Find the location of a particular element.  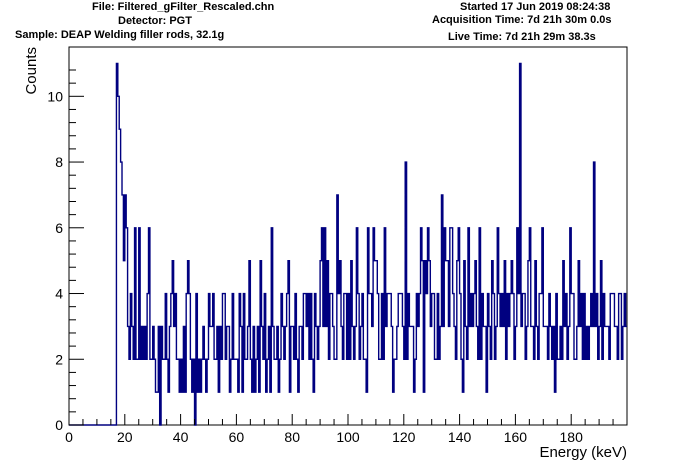

x-tick-label: 0 is located at coordinates (69, 437).